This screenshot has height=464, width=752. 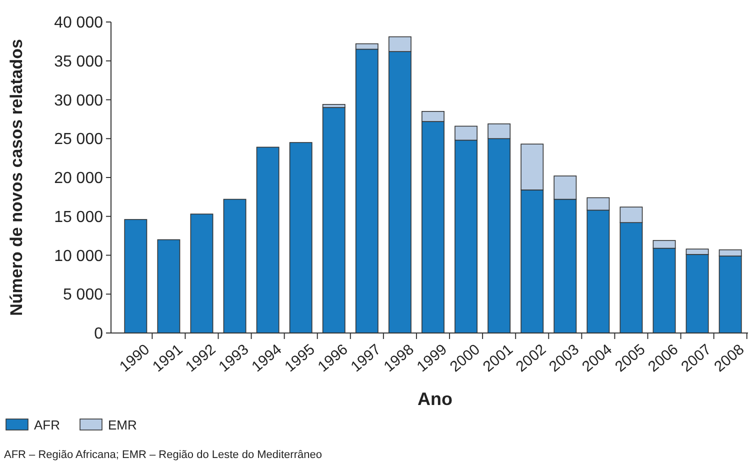 What do you see at coordinates (79, 23) in the screenshot?
I see `y-tick-label: 40 000` at bounding box center [79, 23].